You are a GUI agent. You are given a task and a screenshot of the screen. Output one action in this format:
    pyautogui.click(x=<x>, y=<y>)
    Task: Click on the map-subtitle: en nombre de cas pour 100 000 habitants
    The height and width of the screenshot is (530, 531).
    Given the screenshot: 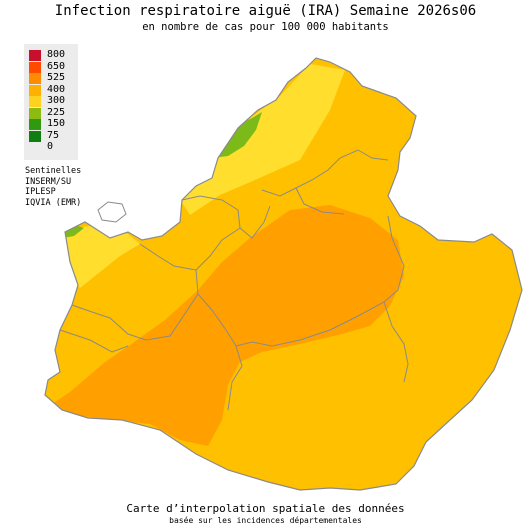 What is the action you would take?
    pyautogui.click(x=265, y=27)
    